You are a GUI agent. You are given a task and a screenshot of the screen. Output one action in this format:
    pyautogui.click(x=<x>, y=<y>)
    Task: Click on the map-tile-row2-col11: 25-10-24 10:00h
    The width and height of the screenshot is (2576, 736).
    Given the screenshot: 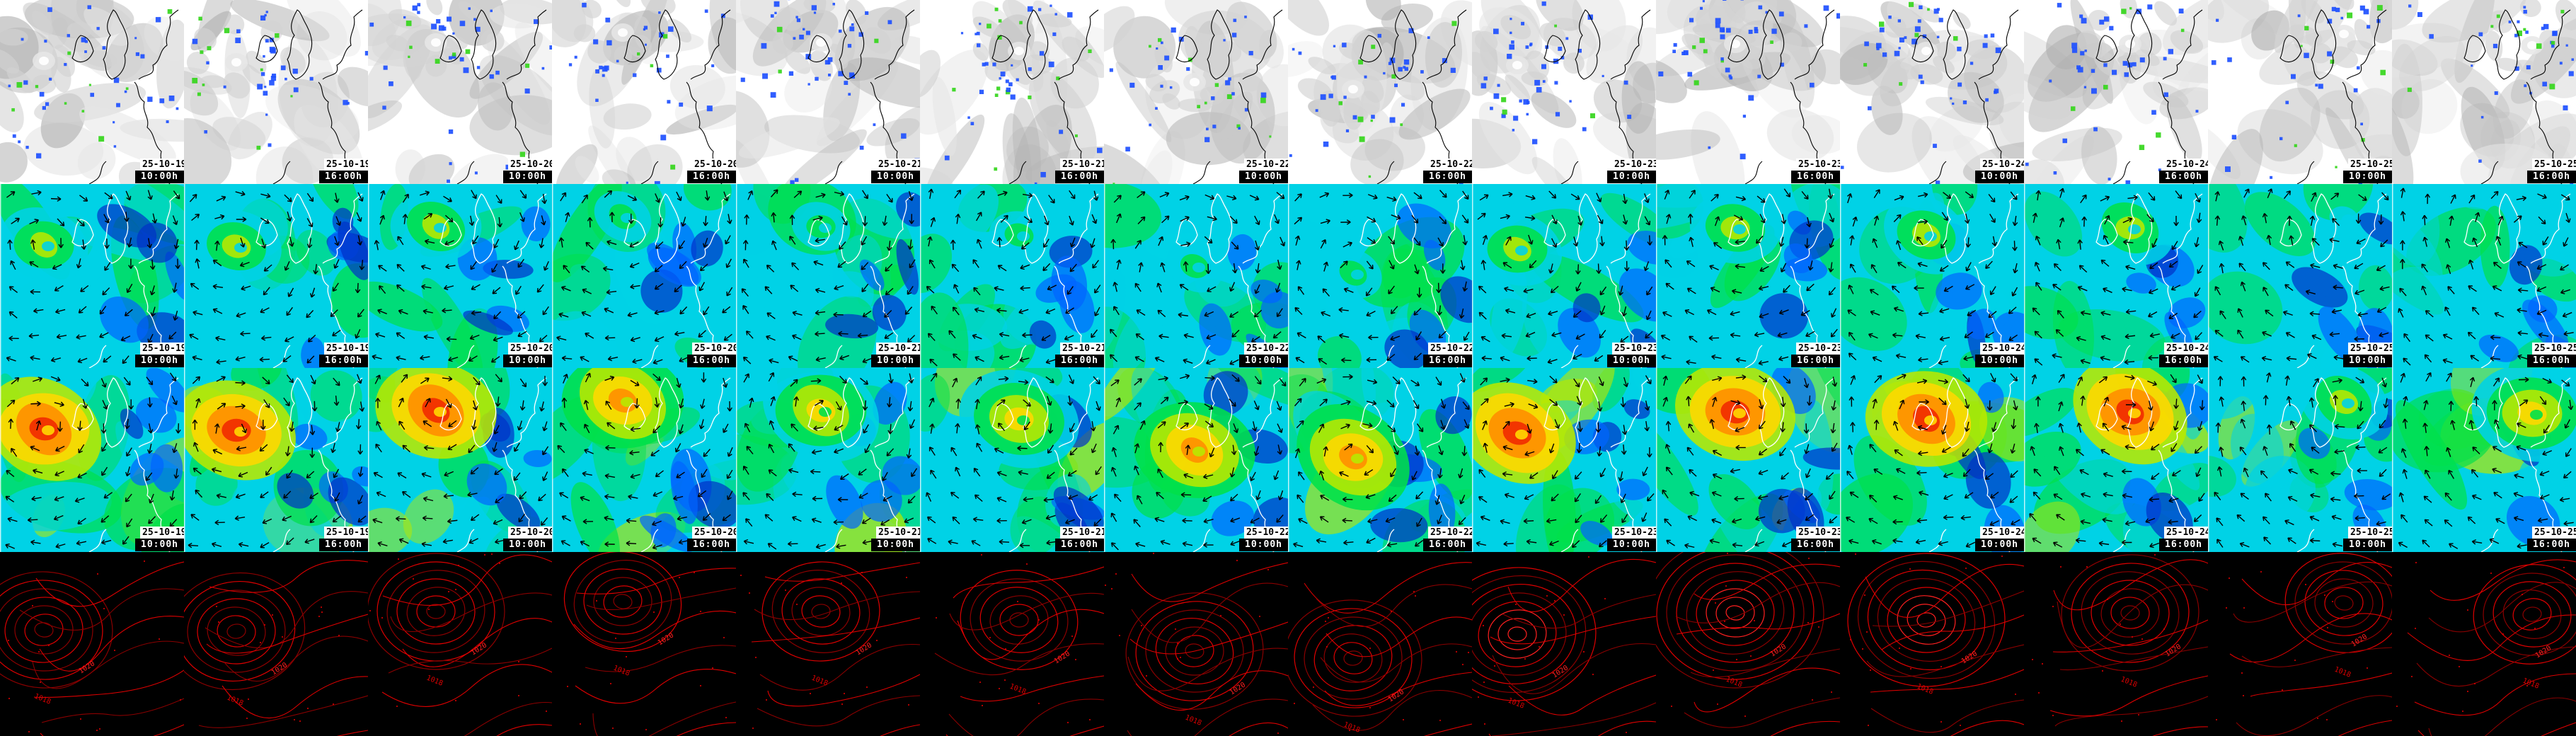 What is the action you would take?
    pyautogui.click(x=1932, y=276)
    